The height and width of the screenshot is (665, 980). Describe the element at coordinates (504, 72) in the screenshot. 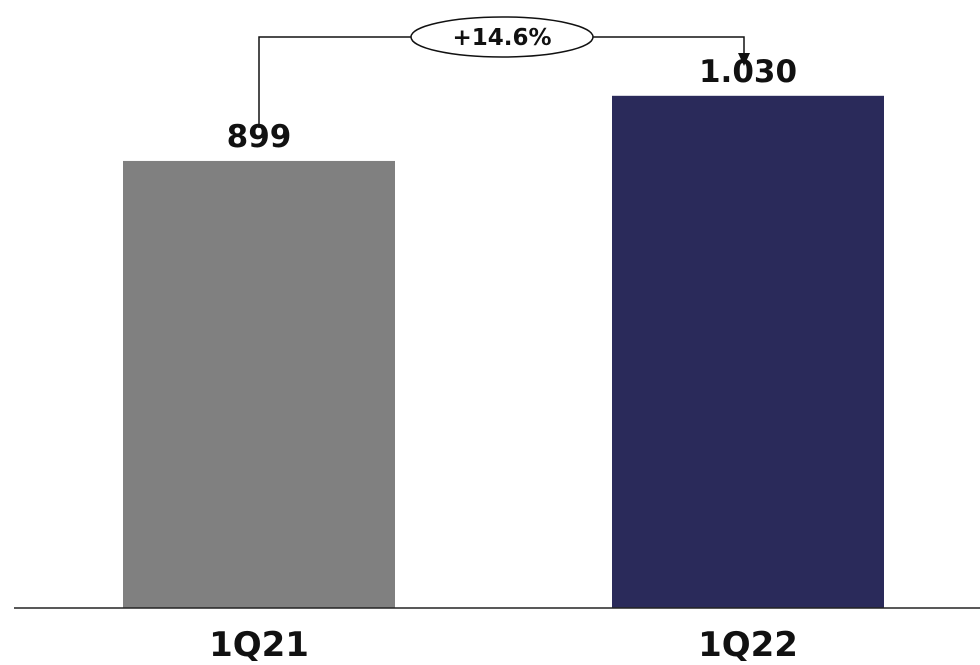

I see `growth-annotation: +14.6%` at that location.